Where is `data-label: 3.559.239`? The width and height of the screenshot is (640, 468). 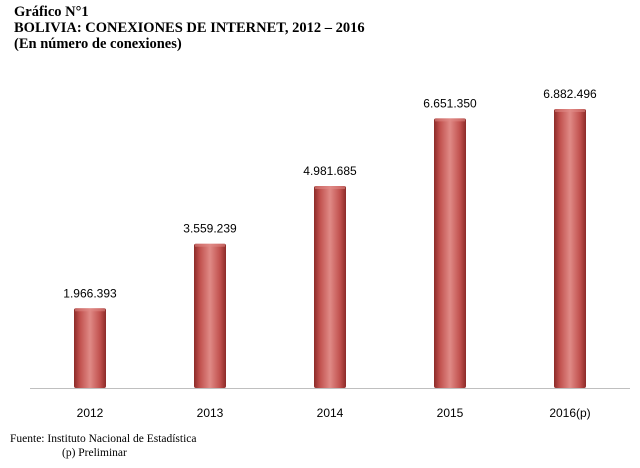 data-label: 3.559.239 is located at coordinates (210, 229).